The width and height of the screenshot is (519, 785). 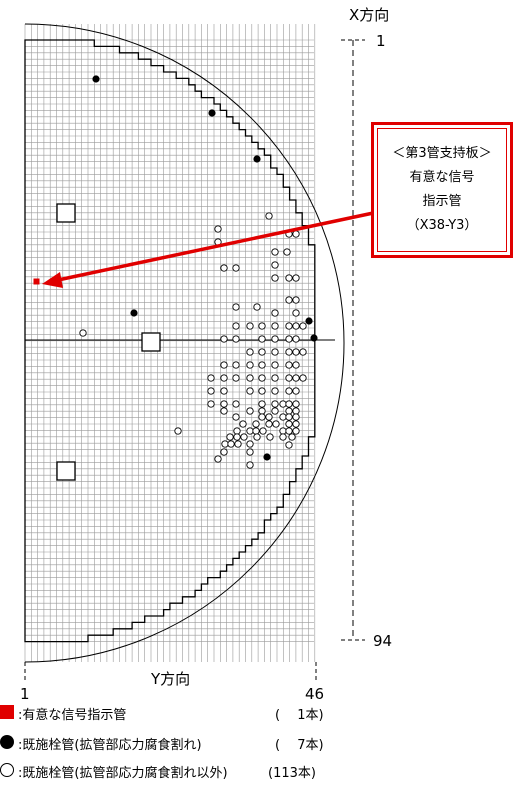 I want to click on y-left-value: 1, so click(x=25, y=692).